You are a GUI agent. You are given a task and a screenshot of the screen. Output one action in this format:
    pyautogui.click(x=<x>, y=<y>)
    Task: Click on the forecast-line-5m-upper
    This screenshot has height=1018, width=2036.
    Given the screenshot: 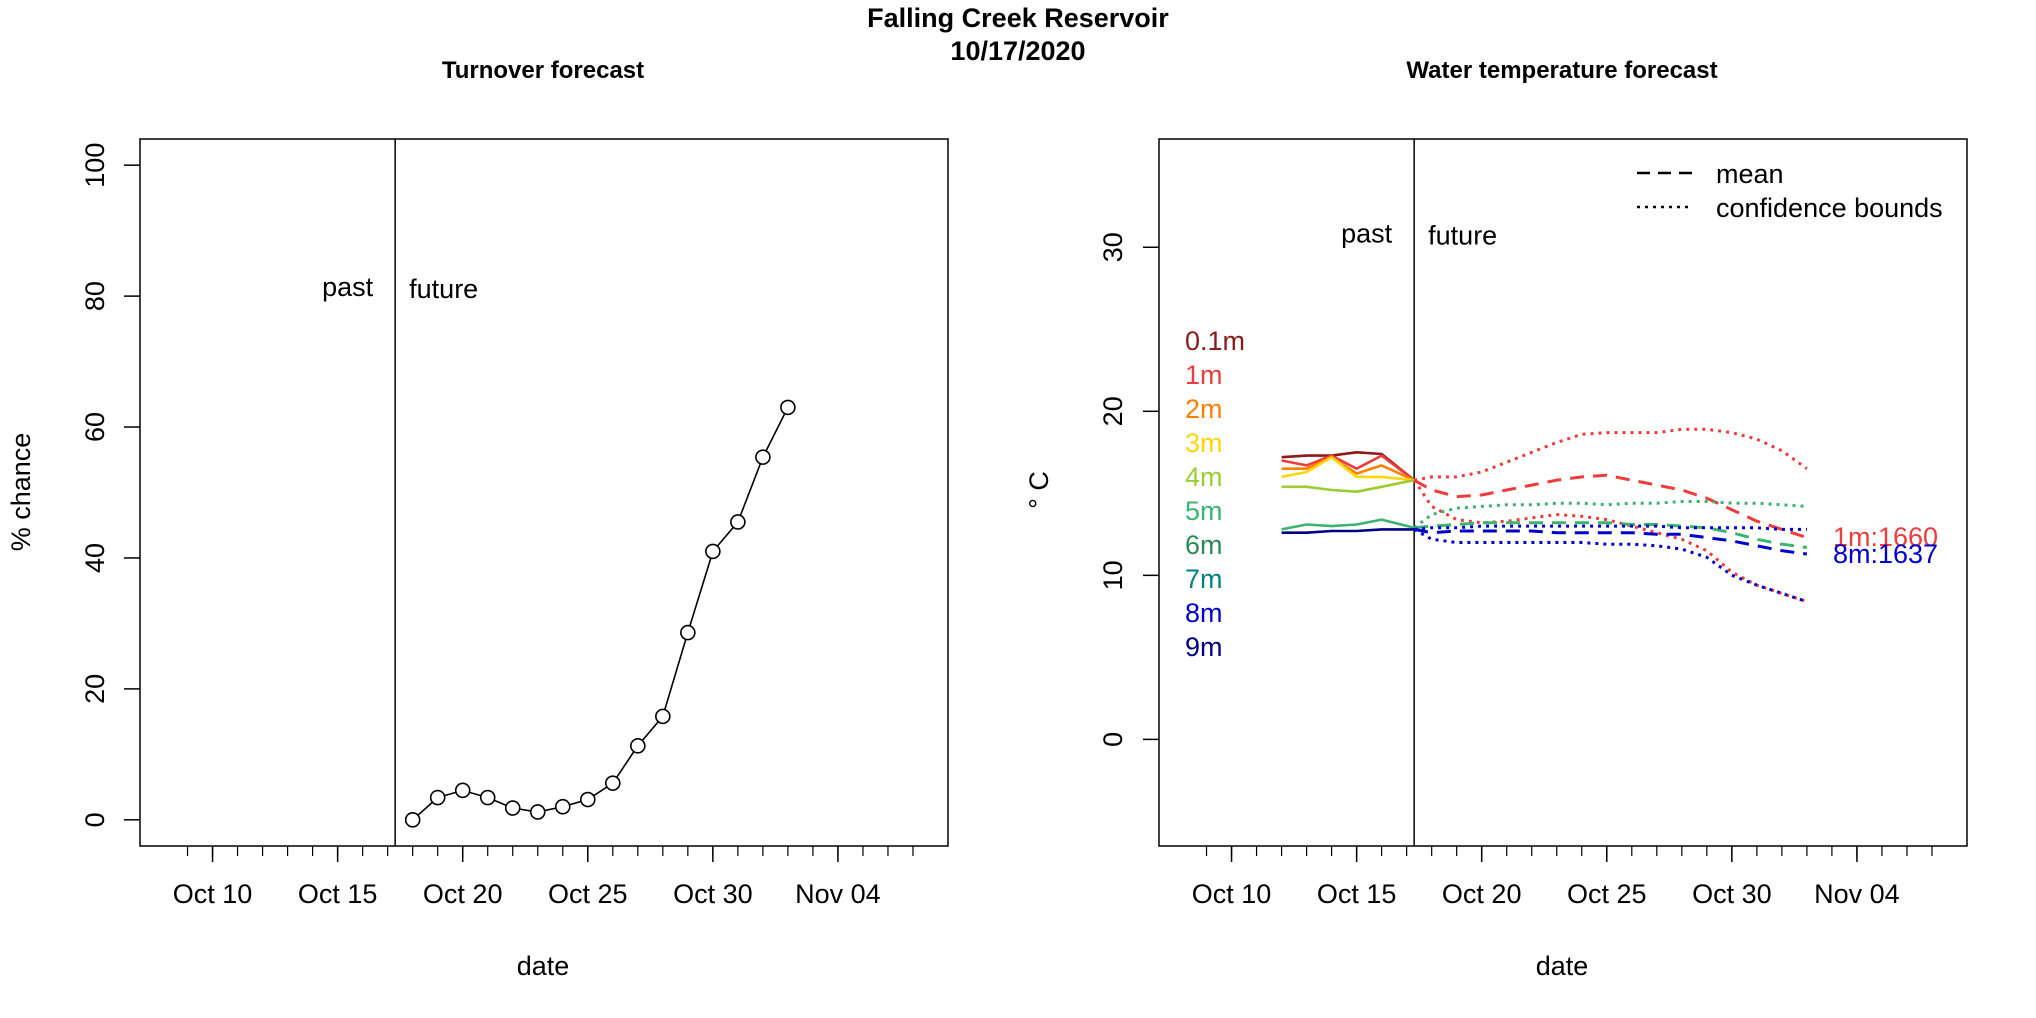 What is the action you would take?
    pyautogui.click(x=1610, y=514)
    